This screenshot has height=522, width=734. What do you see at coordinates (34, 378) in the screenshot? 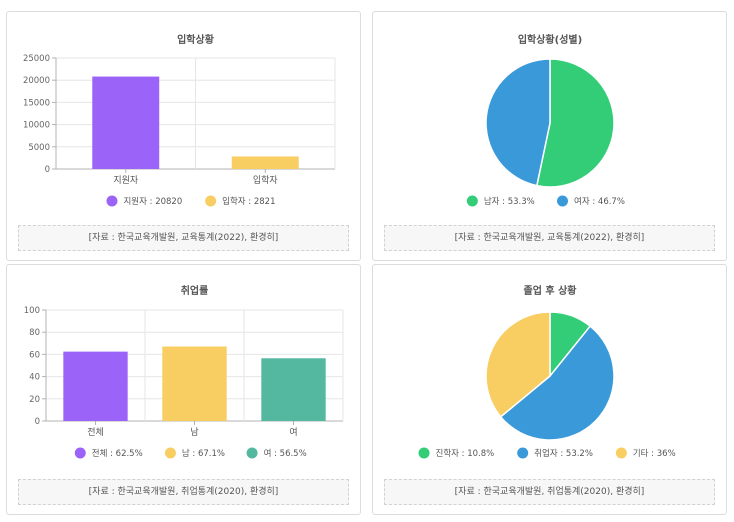
I see `y-tick-label: 40` at bounding box center [34, 378].